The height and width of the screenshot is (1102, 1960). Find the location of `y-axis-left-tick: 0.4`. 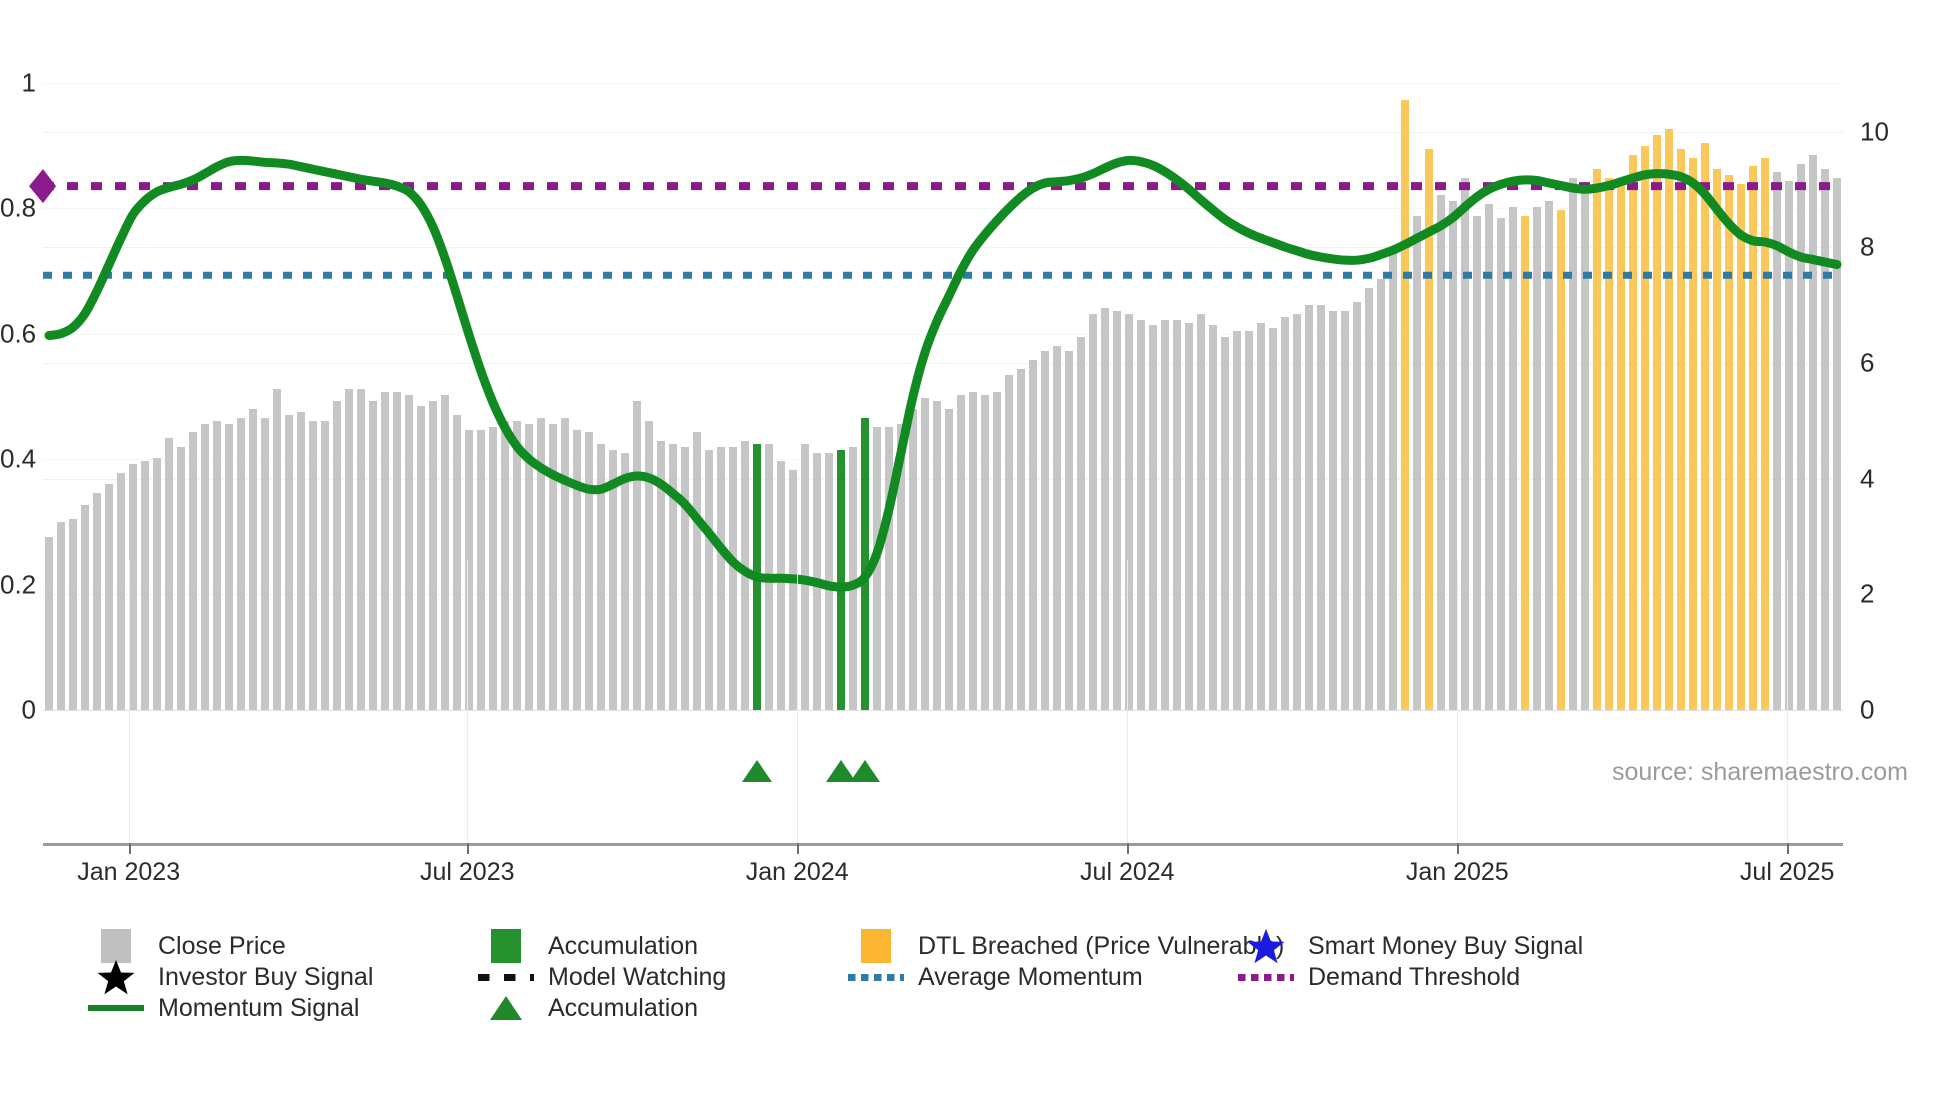

y-axis-left-tick: 0.4 is located at coordinates (18, 458).